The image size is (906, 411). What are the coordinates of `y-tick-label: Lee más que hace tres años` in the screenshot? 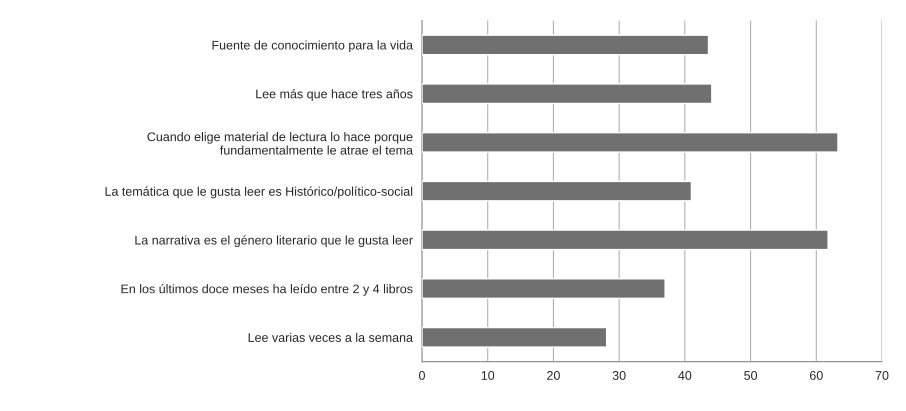 It's located at (334, 95).